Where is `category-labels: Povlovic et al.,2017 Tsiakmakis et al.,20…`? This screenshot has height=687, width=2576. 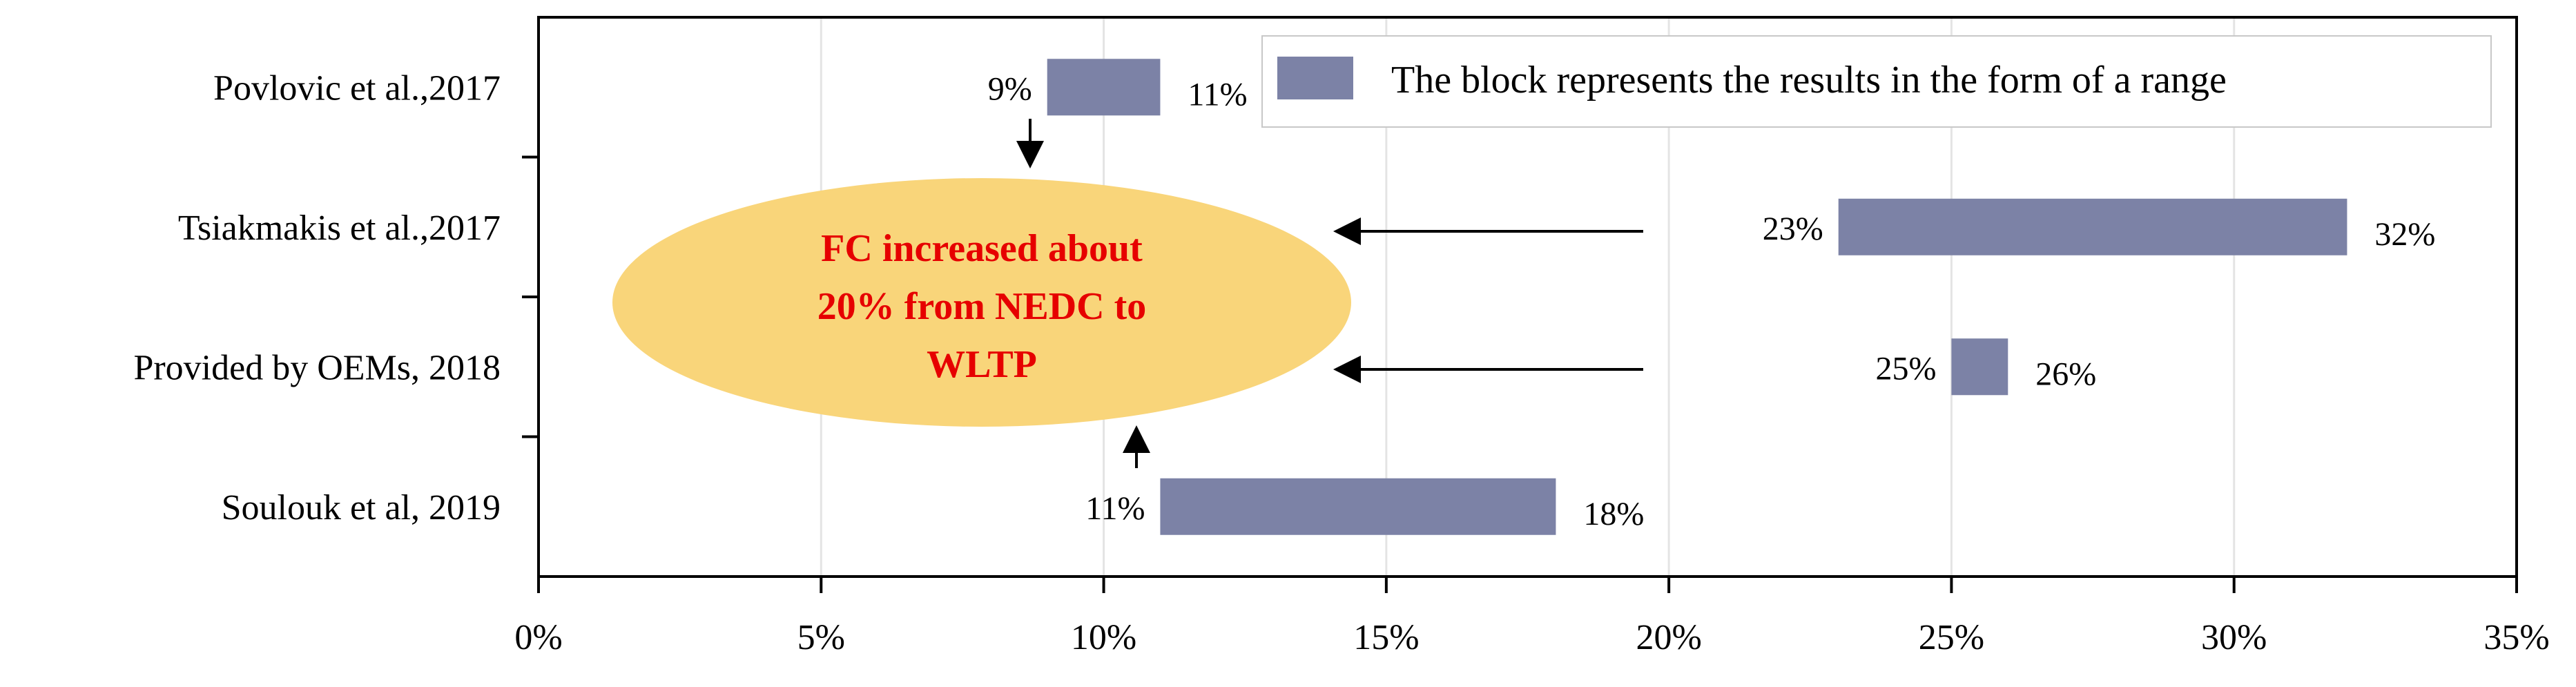 category-labels: Povlovic et al.,2017 Tsiakmakis et al.,20… is located at coordinates (317, 298).